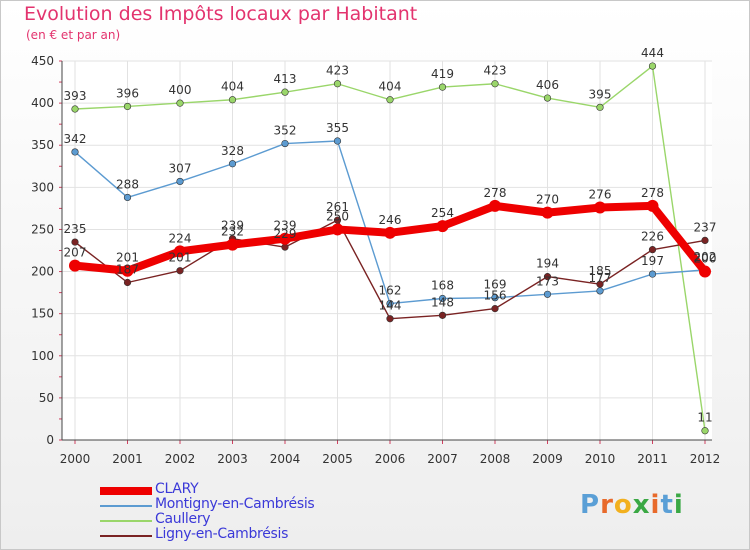 The height and width of the screenshot is (550, 750). I want to click on data-label-Montigny-en-Cambrésis: 162, so click(390, 291).